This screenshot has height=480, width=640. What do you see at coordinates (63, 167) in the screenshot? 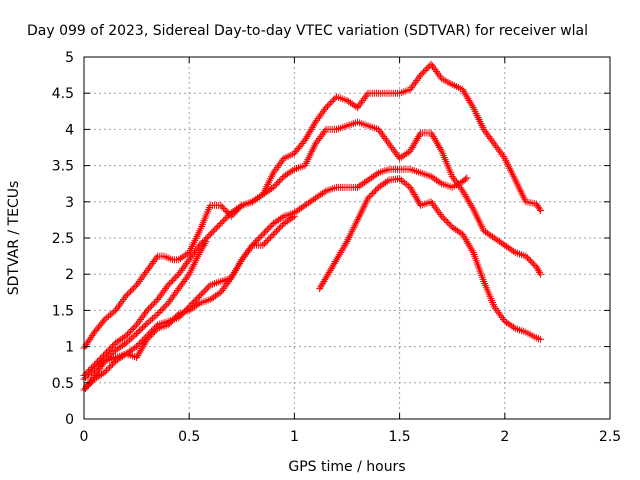
I see `y-tick-label: 3.5` at bounding box center [63, 167].